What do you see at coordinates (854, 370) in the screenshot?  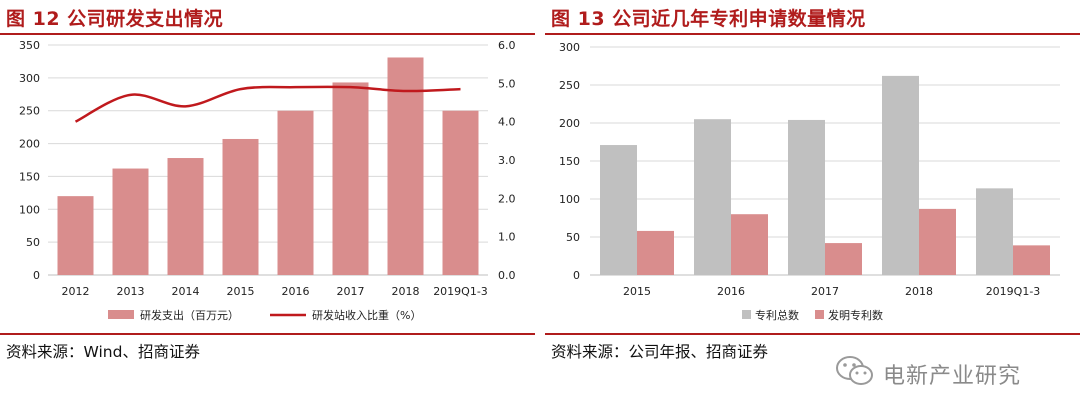 I see `wechat-icon` at bounding box center [854, 370].